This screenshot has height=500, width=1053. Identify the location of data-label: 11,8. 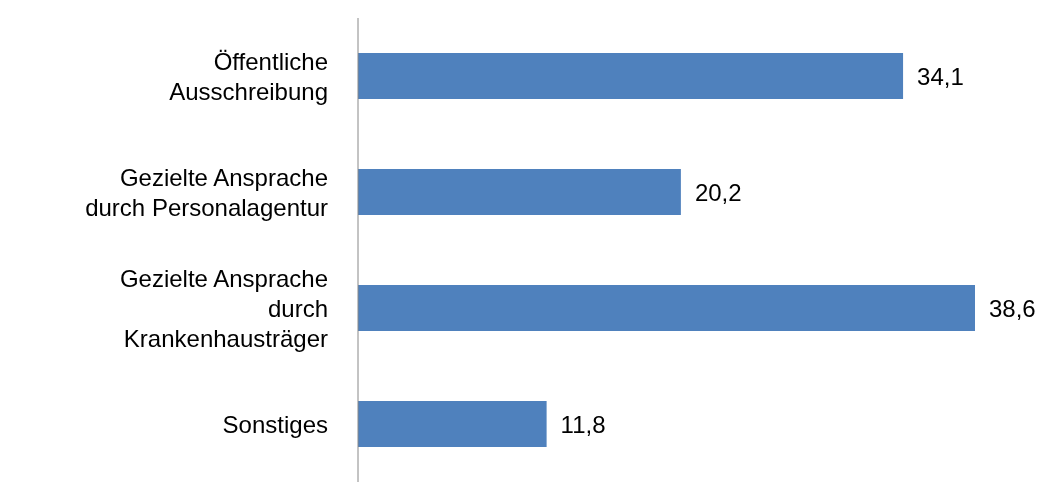
(583, 424).